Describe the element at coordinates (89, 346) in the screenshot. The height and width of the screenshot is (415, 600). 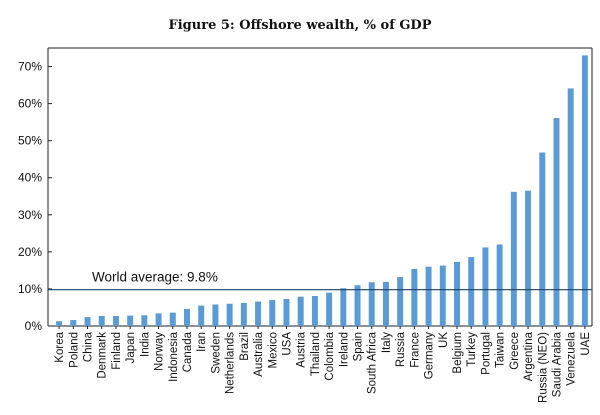
I see `category-label: China` at that location.